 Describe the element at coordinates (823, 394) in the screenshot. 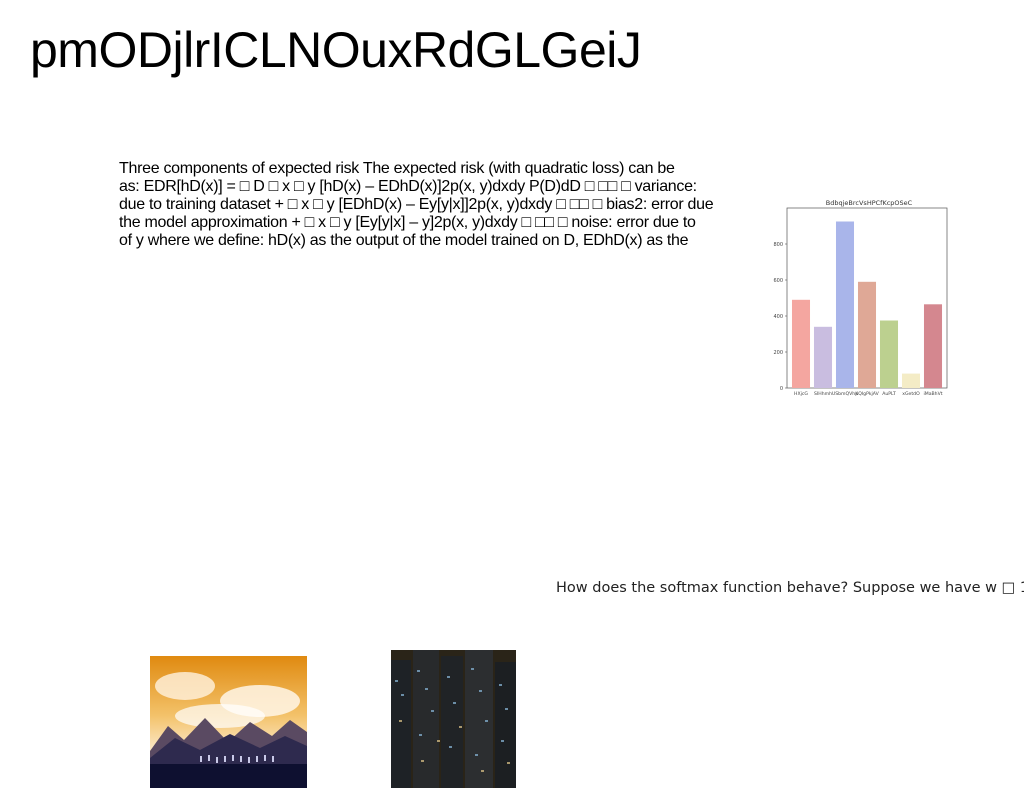

I see `x-tick-label: SIHhmh` at that location.